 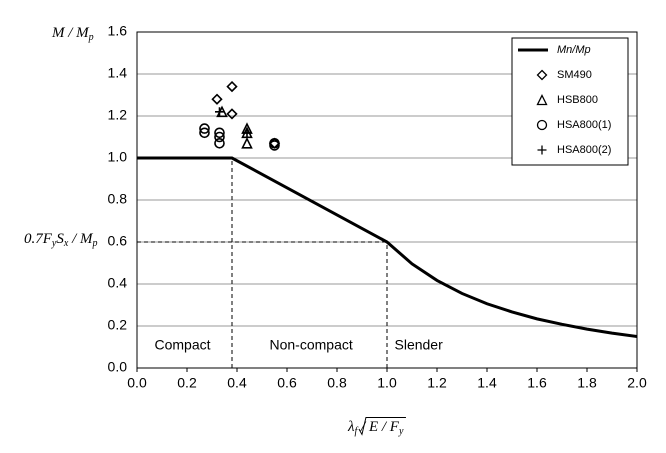 What do you see at coordinates (357, 431) in the screenshot?
I see `x-axis-label-part: f` at bounding box center [357, 431].